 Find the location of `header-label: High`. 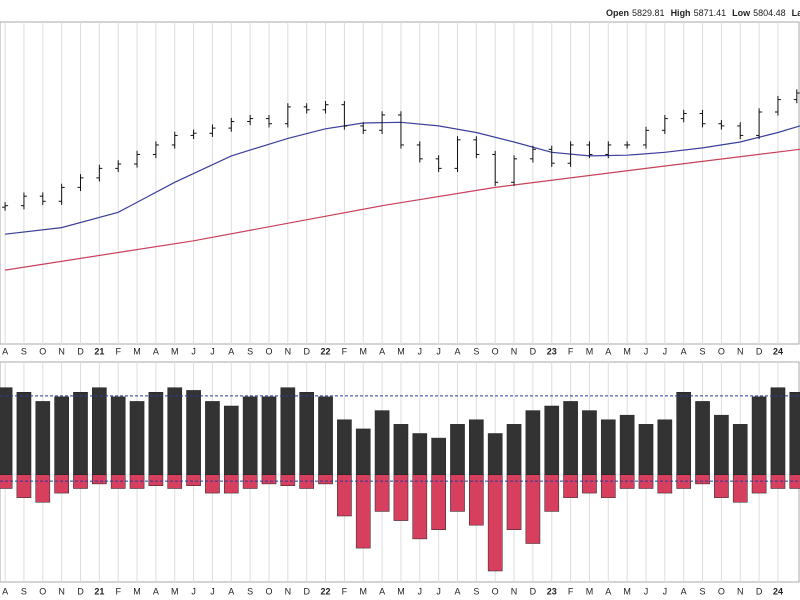

header-label: High is located at coordinates (681, 13).